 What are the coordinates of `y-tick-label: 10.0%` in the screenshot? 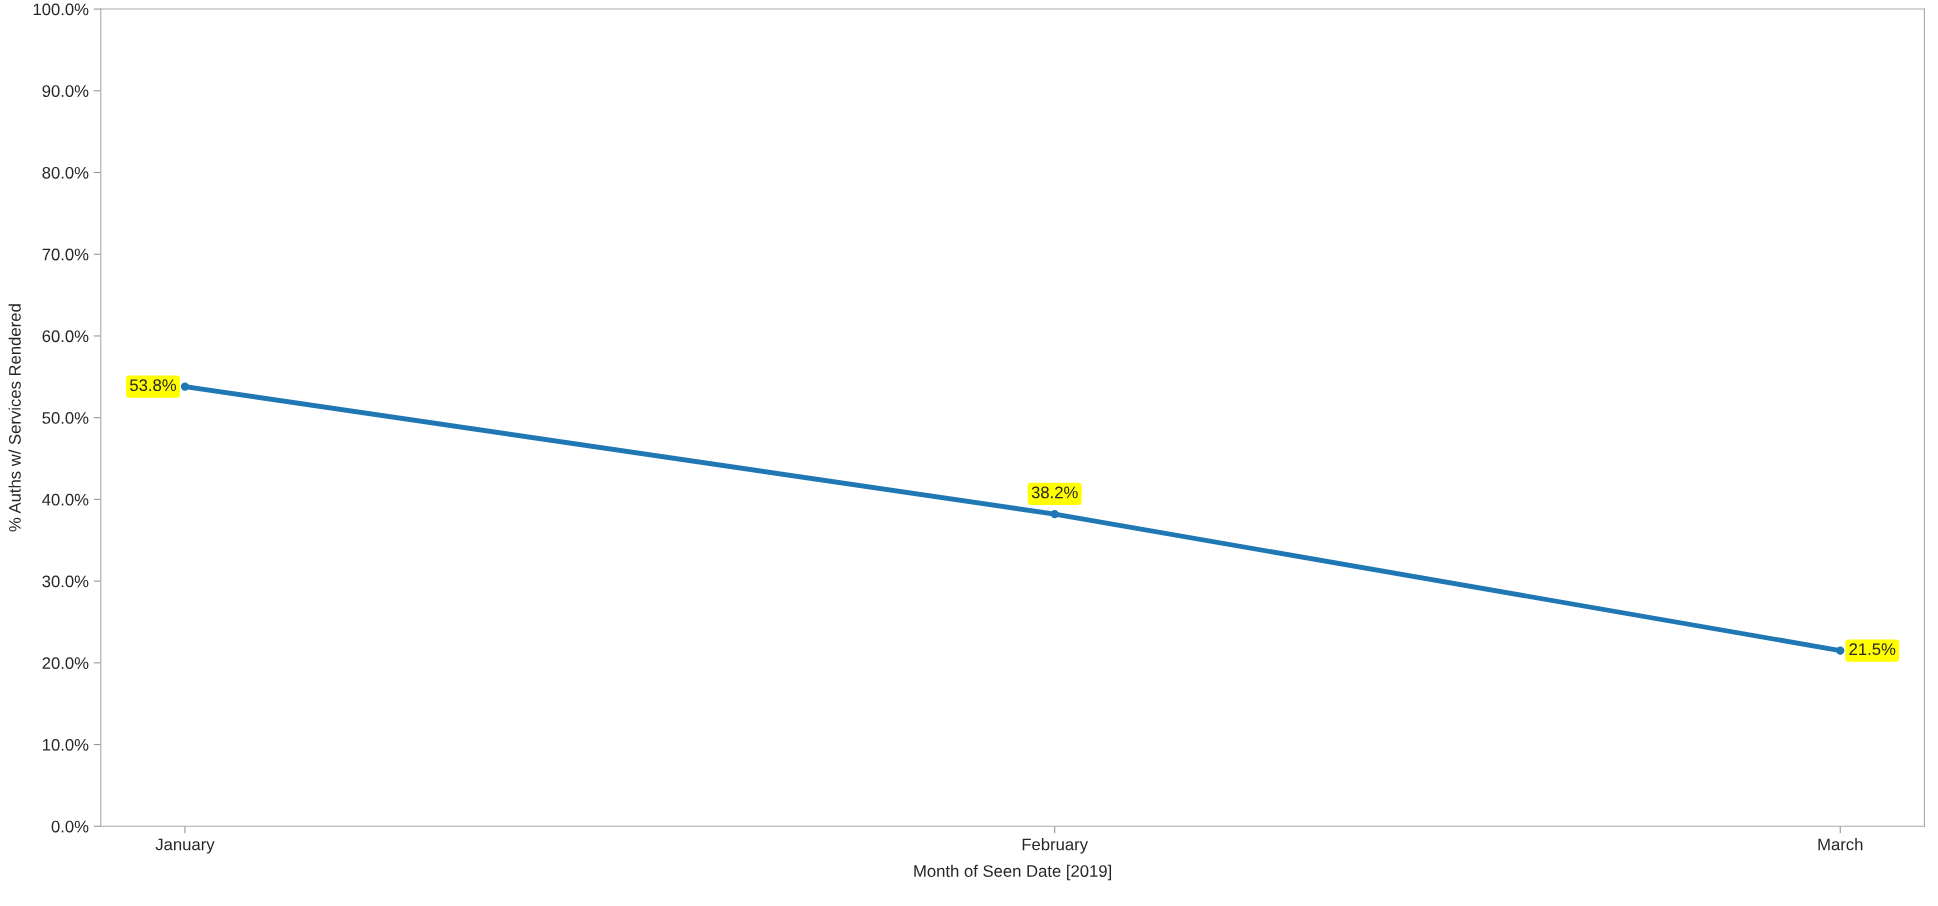 It's located at (65, 744).